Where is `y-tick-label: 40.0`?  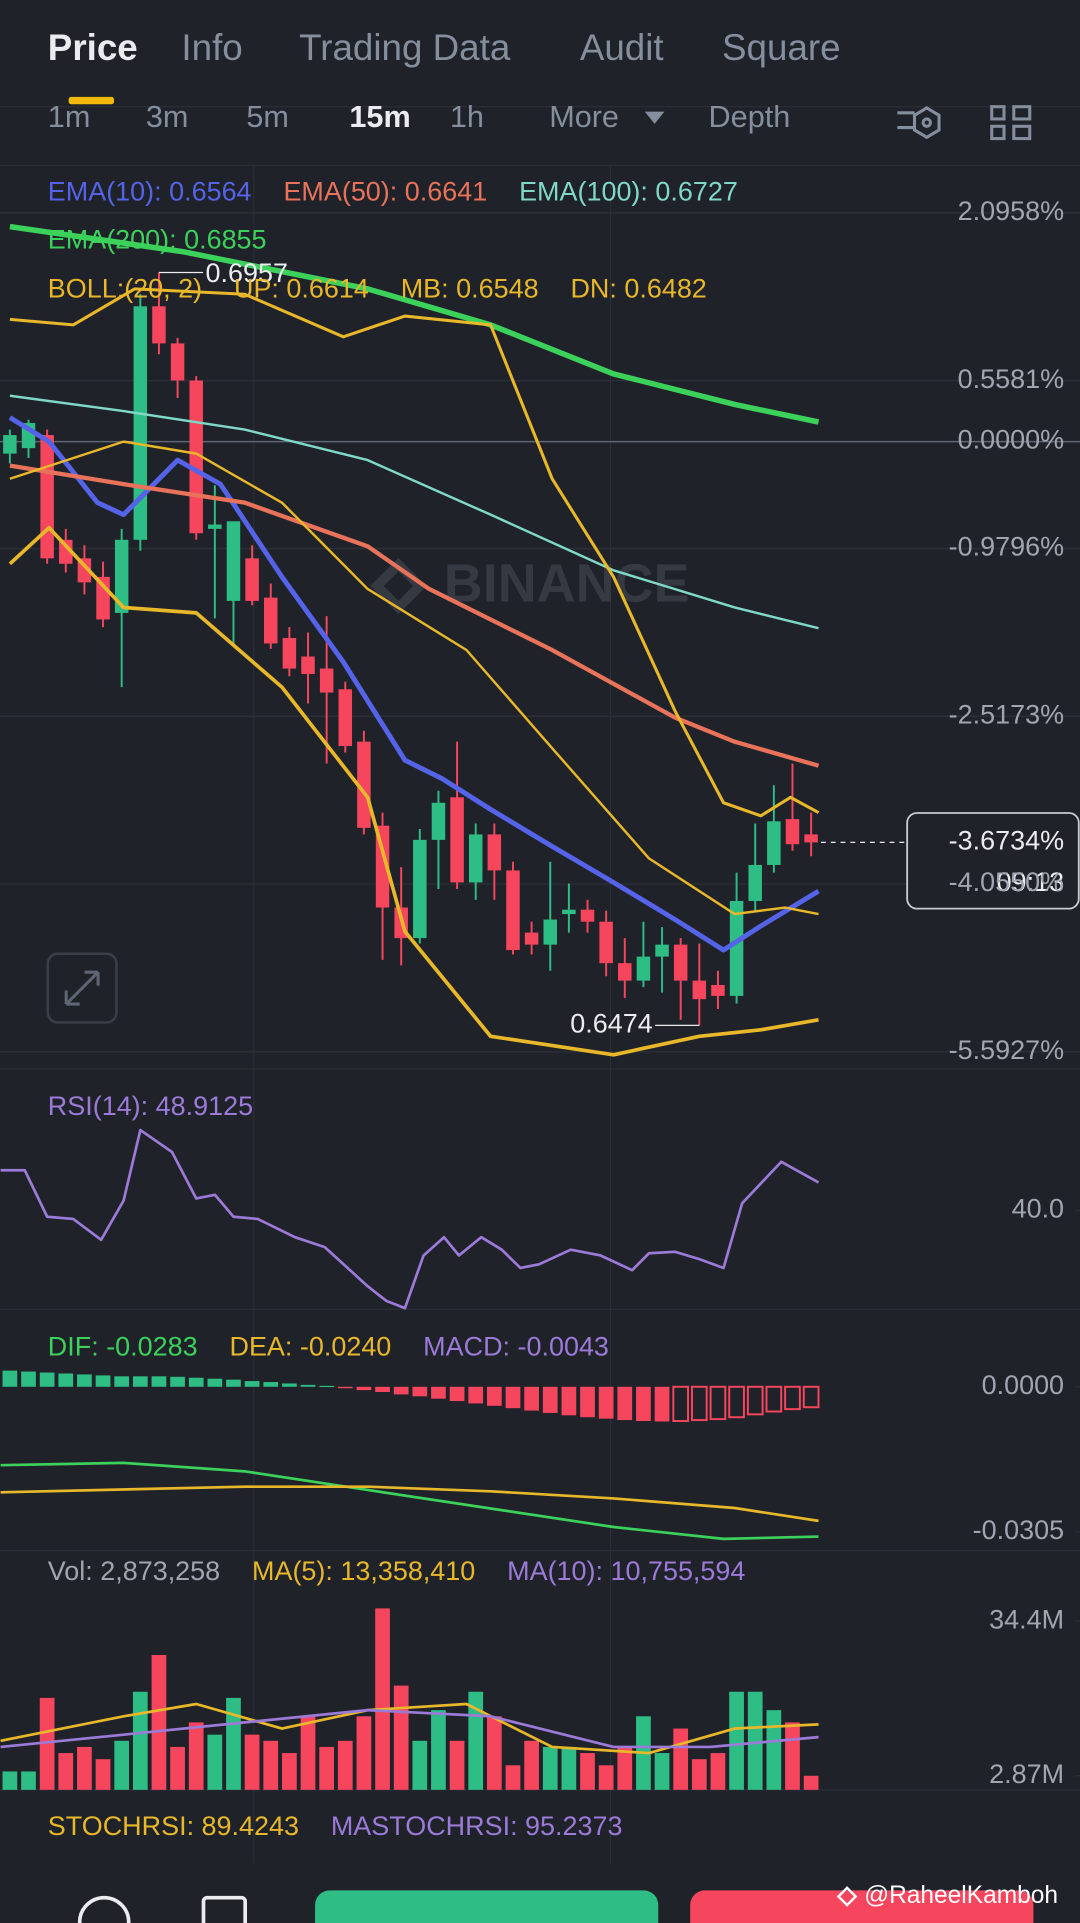 y-tick-label: 40.0 is located at coordinates (1038, 1209).